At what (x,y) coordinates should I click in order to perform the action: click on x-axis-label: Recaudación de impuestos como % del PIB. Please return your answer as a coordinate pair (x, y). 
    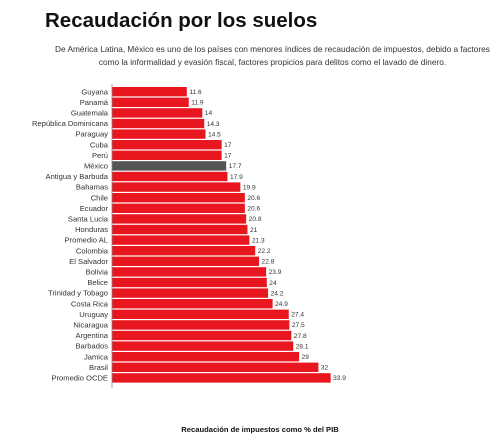
    Looking at the image, I should click on (260, 429).